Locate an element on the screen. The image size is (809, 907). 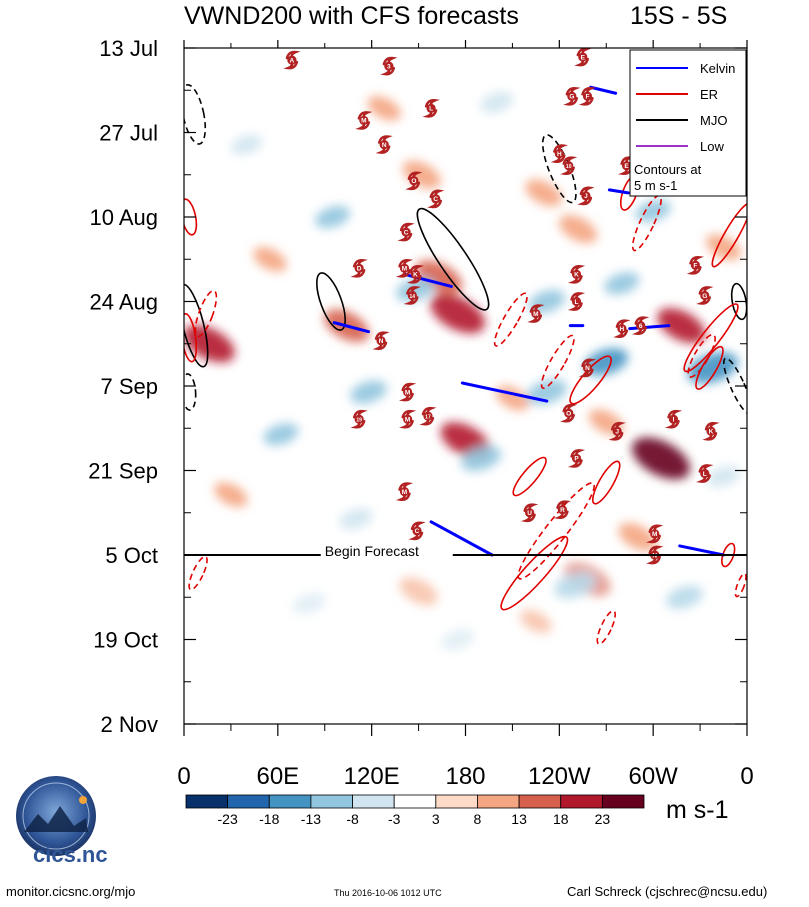
logo-ring is located at coordinates (56, 816).